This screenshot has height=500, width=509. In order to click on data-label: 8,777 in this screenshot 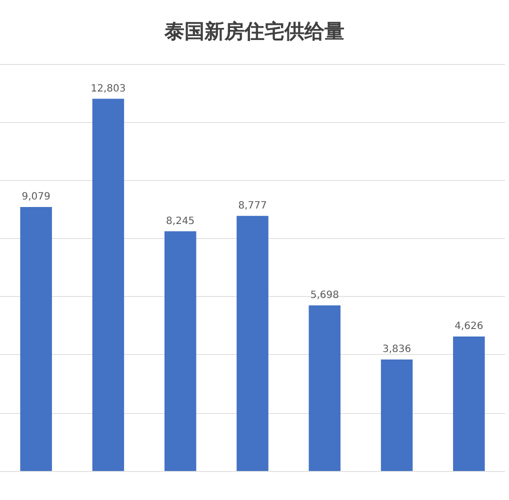, I will do `click(252, 206)`.